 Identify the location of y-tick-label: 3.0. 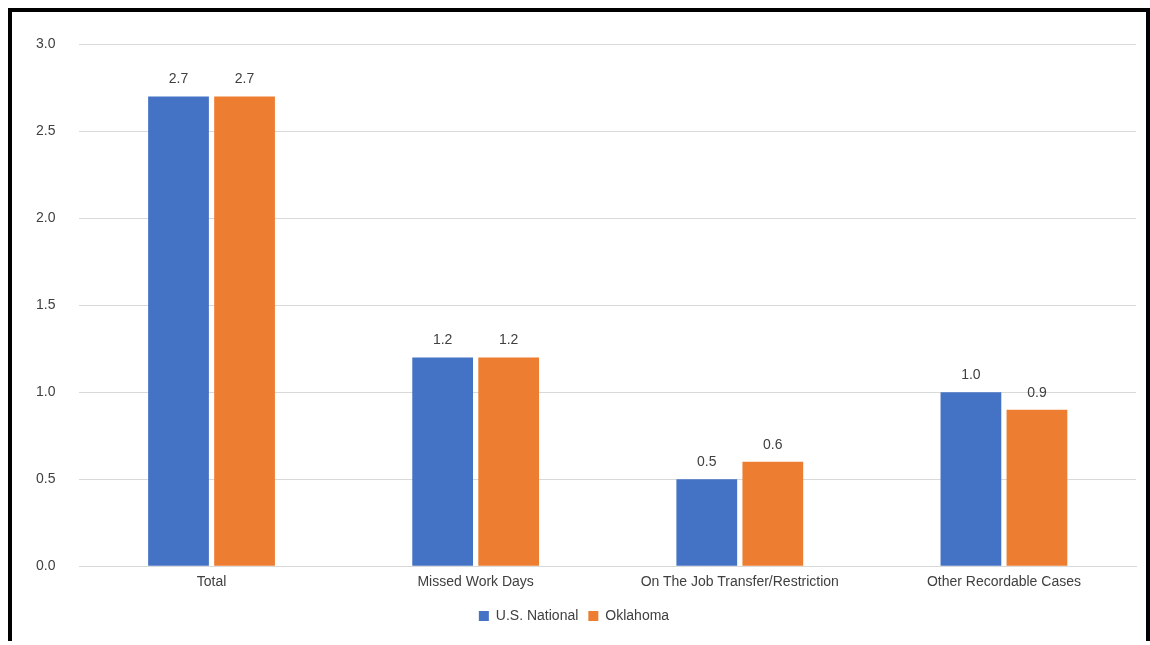
(45, 43).